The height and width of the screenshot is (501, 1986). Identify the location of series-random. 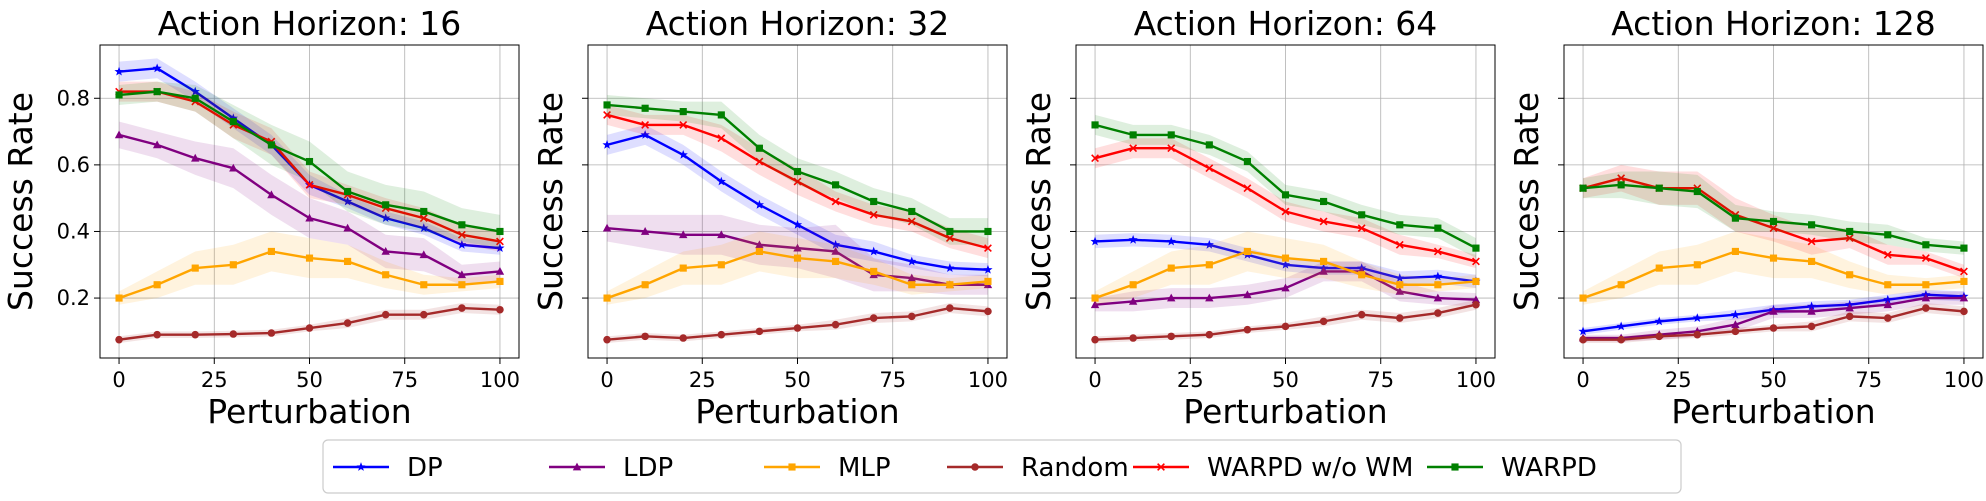
(797, 323).